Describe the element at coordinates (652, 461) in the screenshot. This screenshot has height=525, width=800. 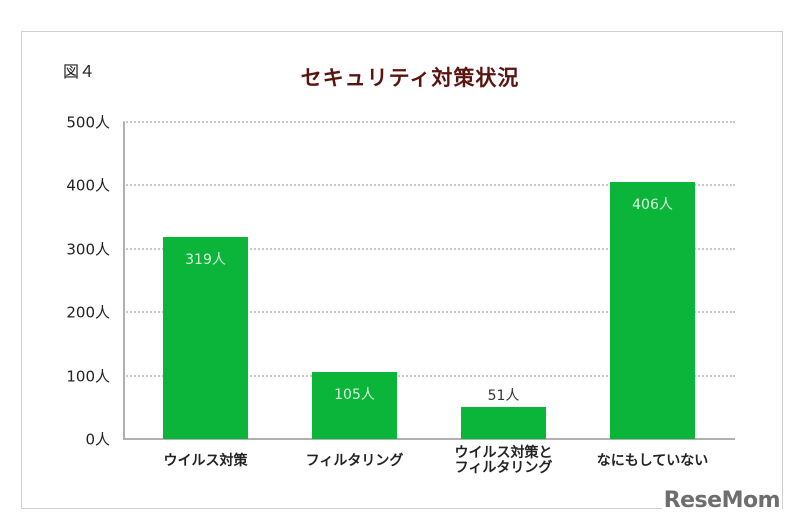
I see `category-label: なにもしていない` at that location.